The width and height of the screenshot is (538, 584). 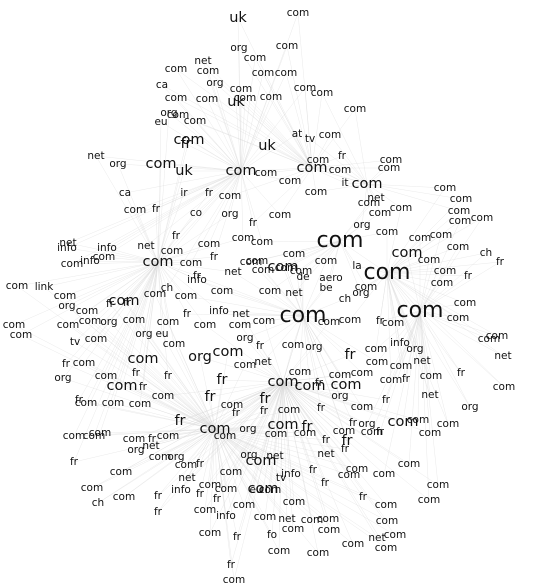 What do you see at coordinates (238, 18) in the screenshot?
I see `node-label-uk: uk` at bounding box center [238, 18].